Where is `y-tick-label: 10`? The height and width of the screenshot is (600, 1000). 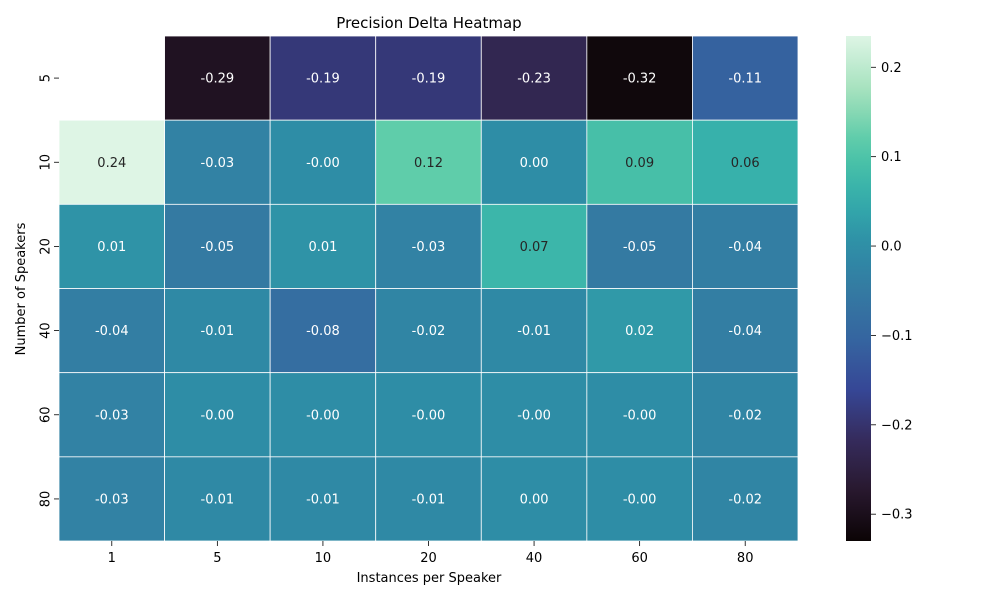
y-tick-label: 10 is located at coordinates (46, 162).